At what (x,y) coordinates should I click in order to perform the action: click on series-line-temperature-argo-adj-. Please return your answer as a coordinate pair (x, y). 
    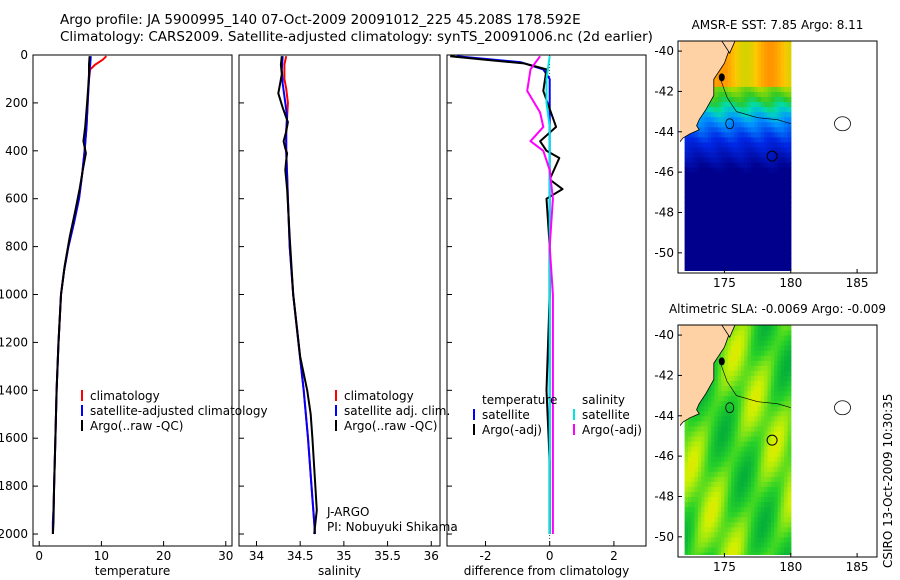
    Looking at the image, I should click on (507, 294).